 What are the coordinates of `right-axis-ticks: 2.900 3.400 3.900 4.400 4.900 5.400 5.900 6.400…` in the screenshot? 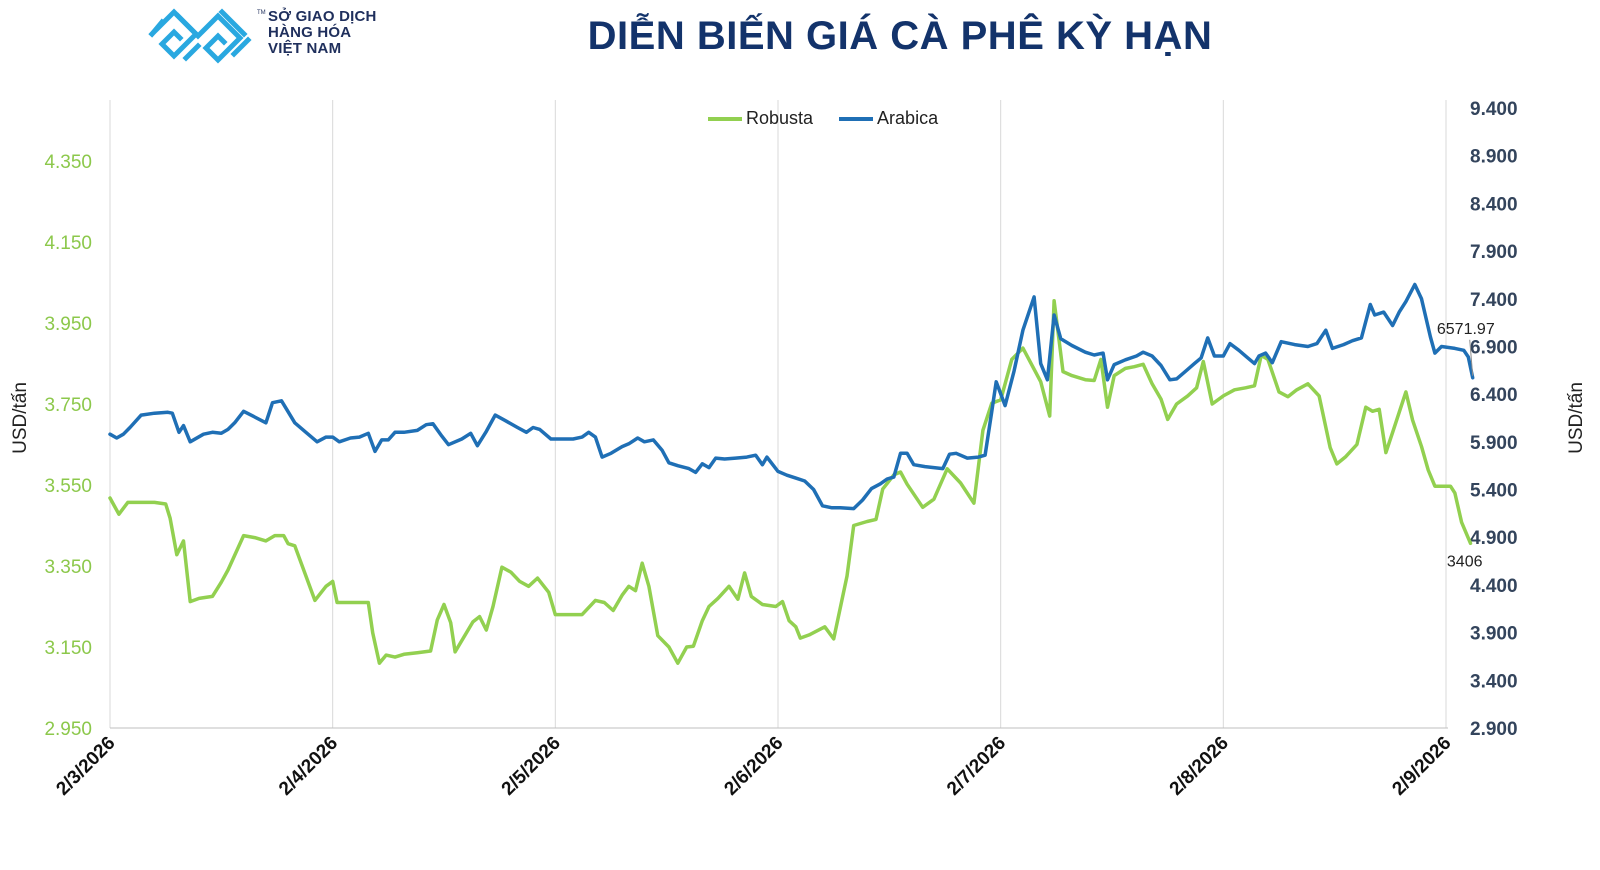 It's located at (1494, 419).